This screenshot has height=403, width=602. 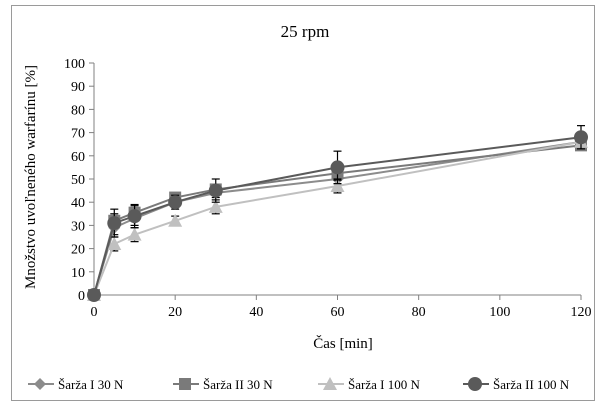 What do you see at coordinates (238, 384) in the screenshot?
I see `legend-label: Šarža II 30 N` at bounding box center [238, 384].